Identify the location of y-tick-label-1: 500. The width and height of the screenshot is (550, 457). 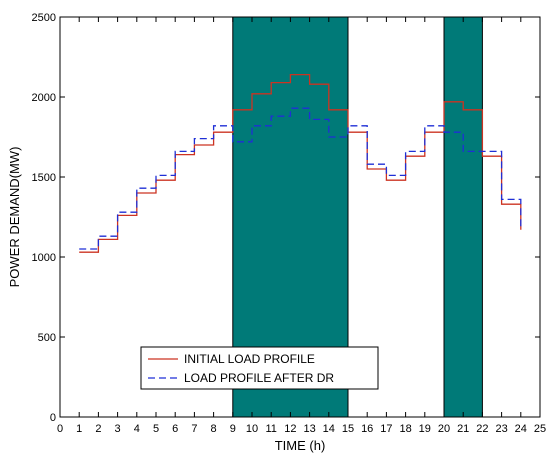
(47, 338).